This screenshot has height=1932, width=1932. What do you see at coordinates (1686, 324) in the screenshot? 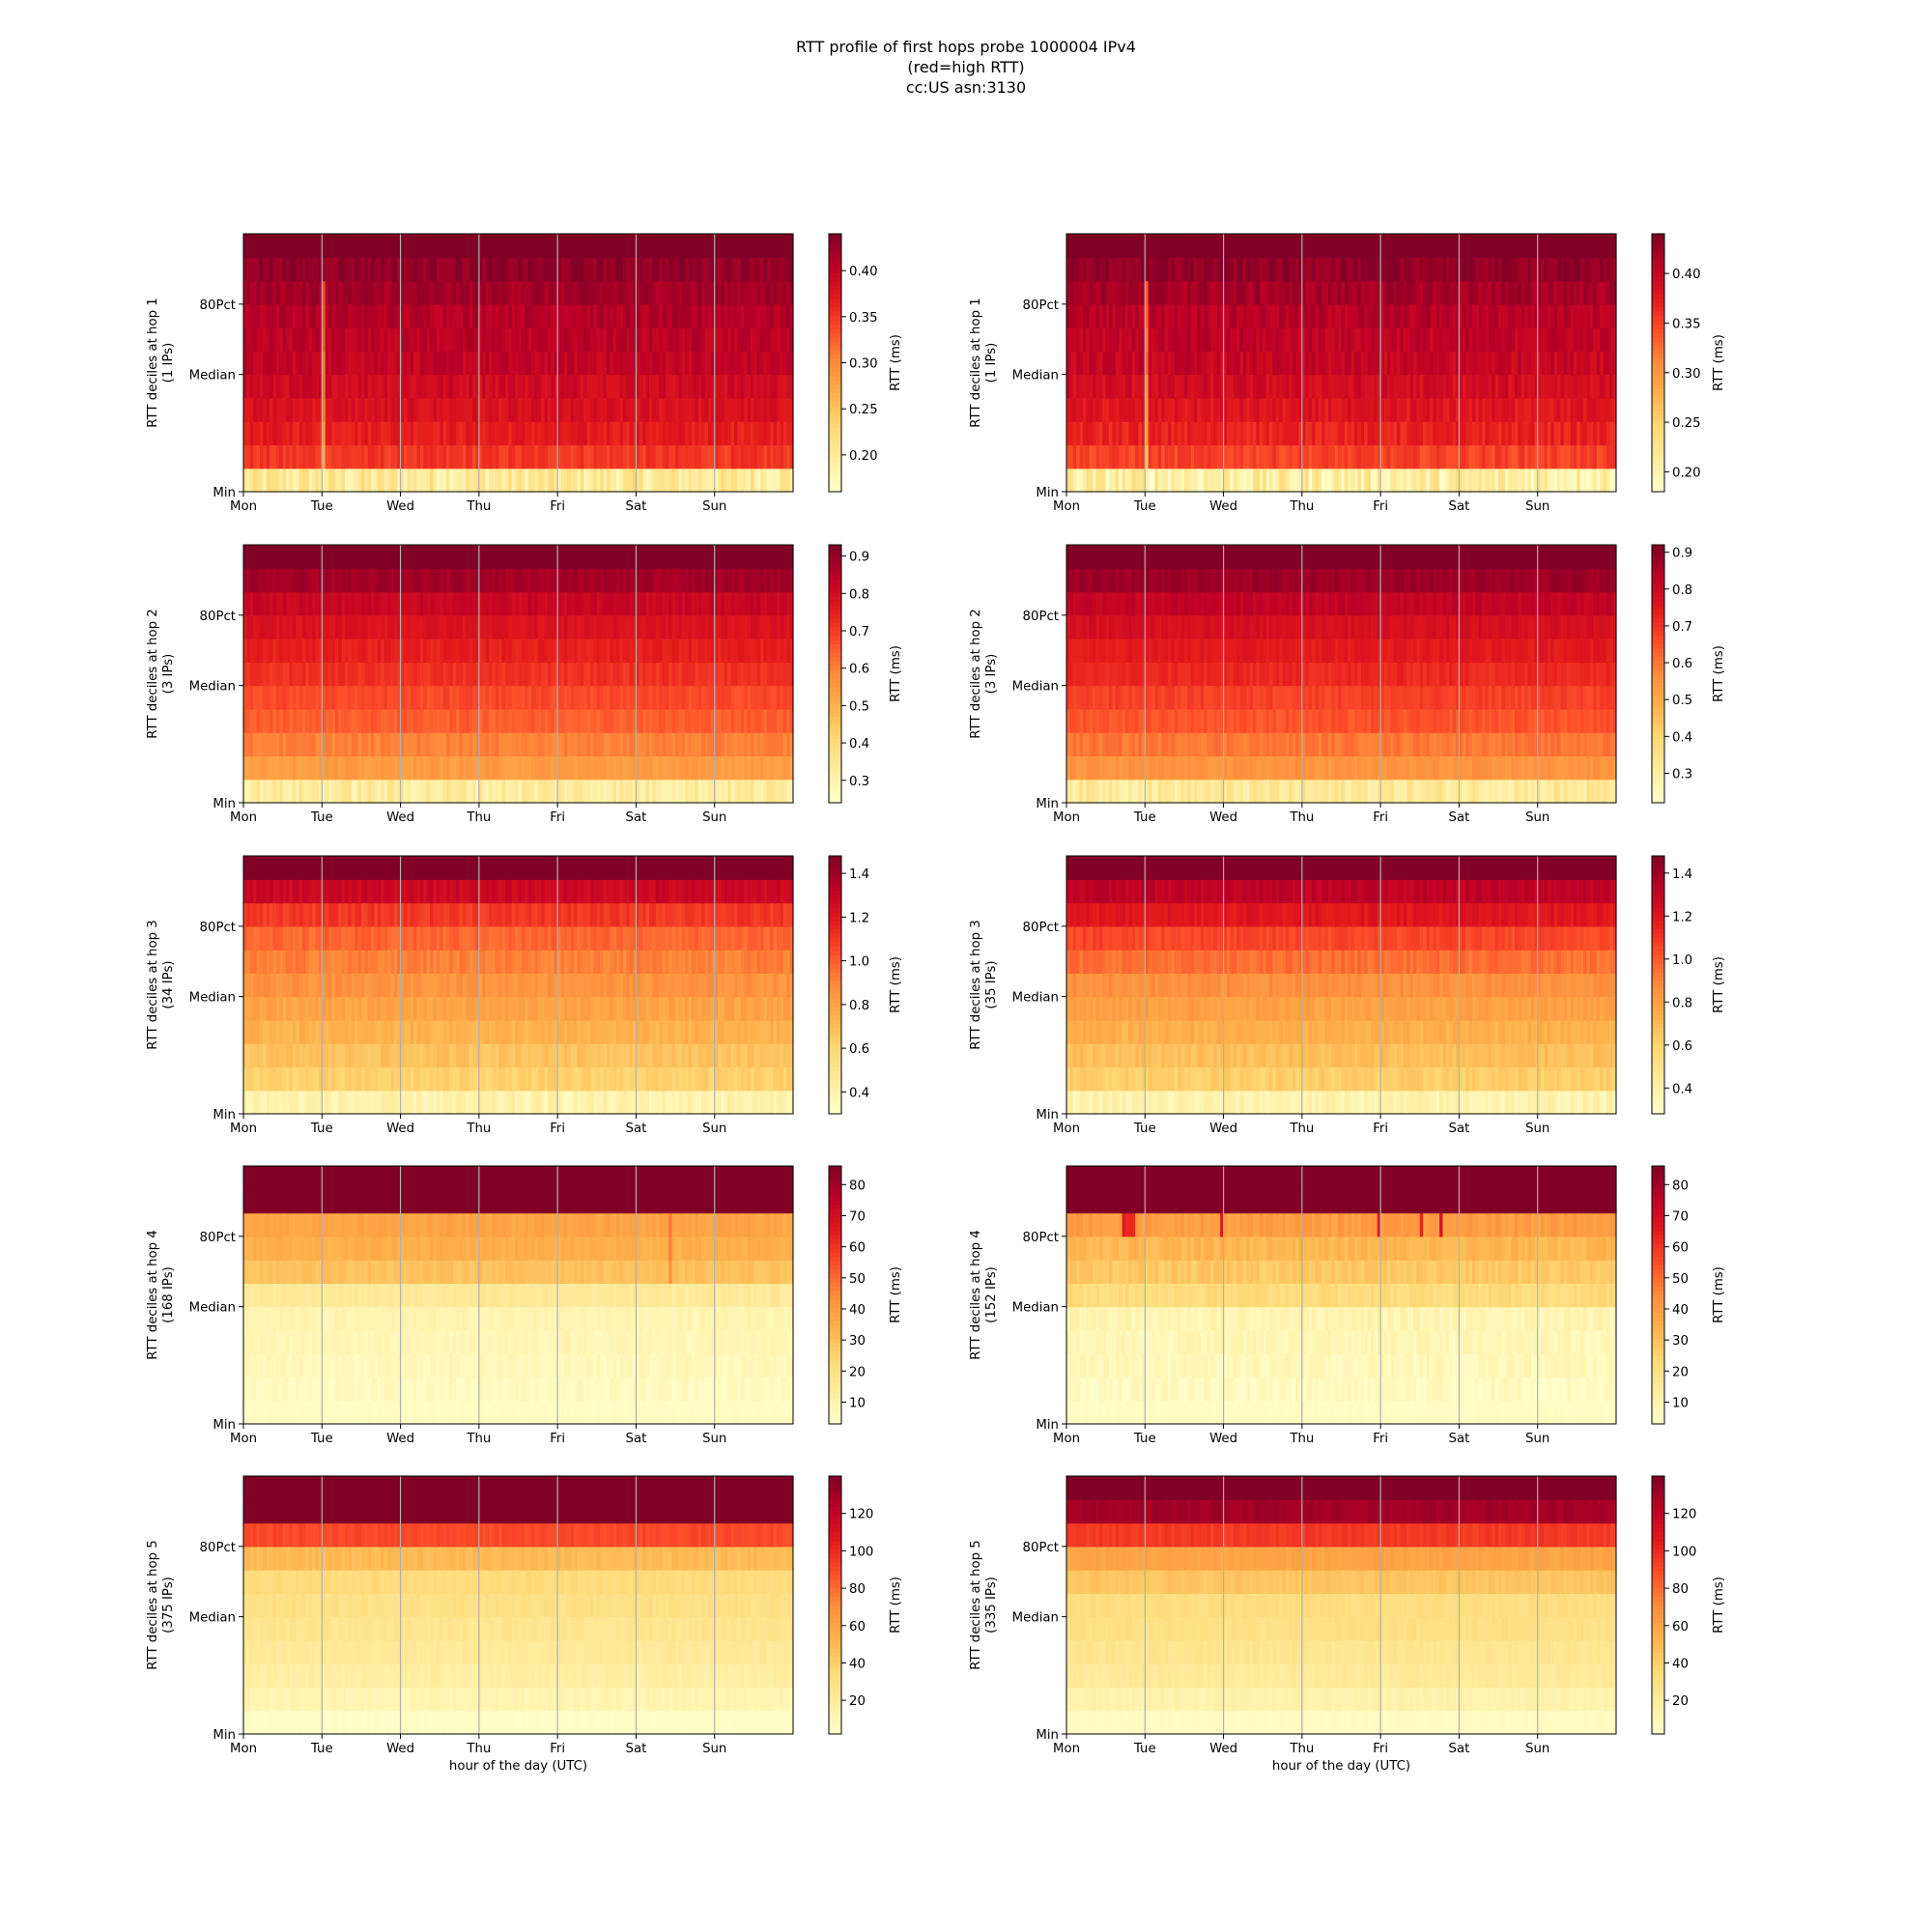
I see `colorbar-tick-label: 0.35` at bounding box center [1686, 324].